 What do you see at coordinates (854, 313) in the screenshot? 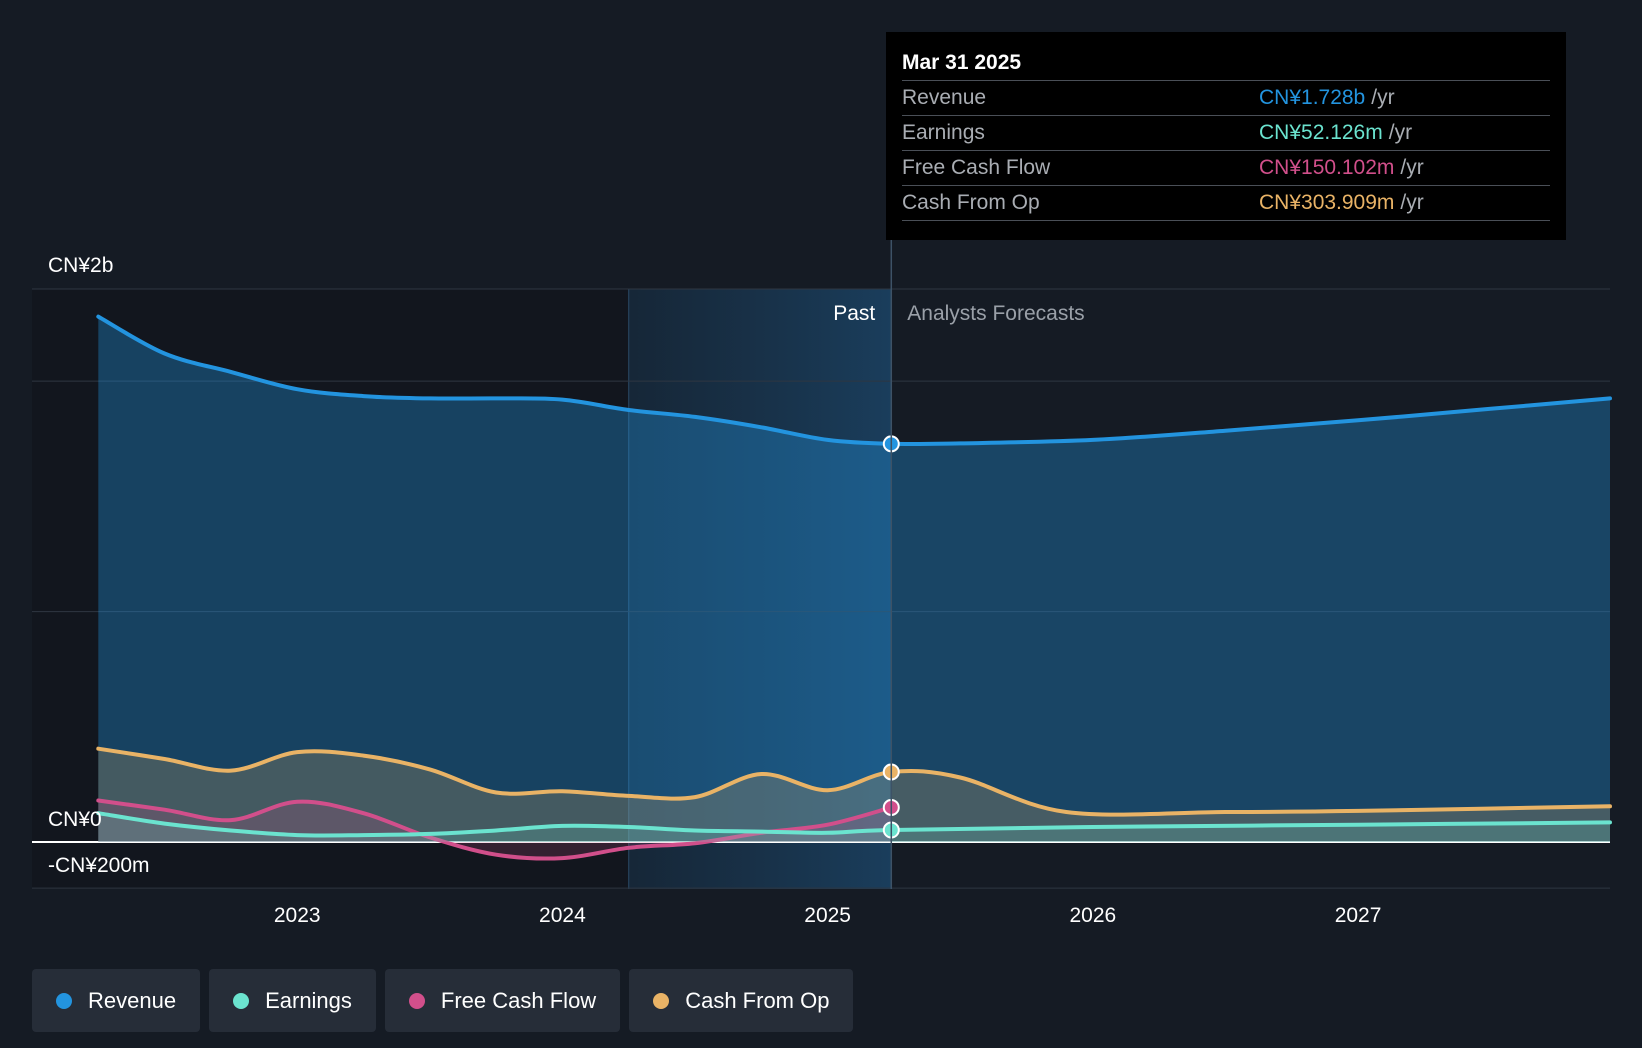
I see `past-label: Past` at bounding box center [854, 313].